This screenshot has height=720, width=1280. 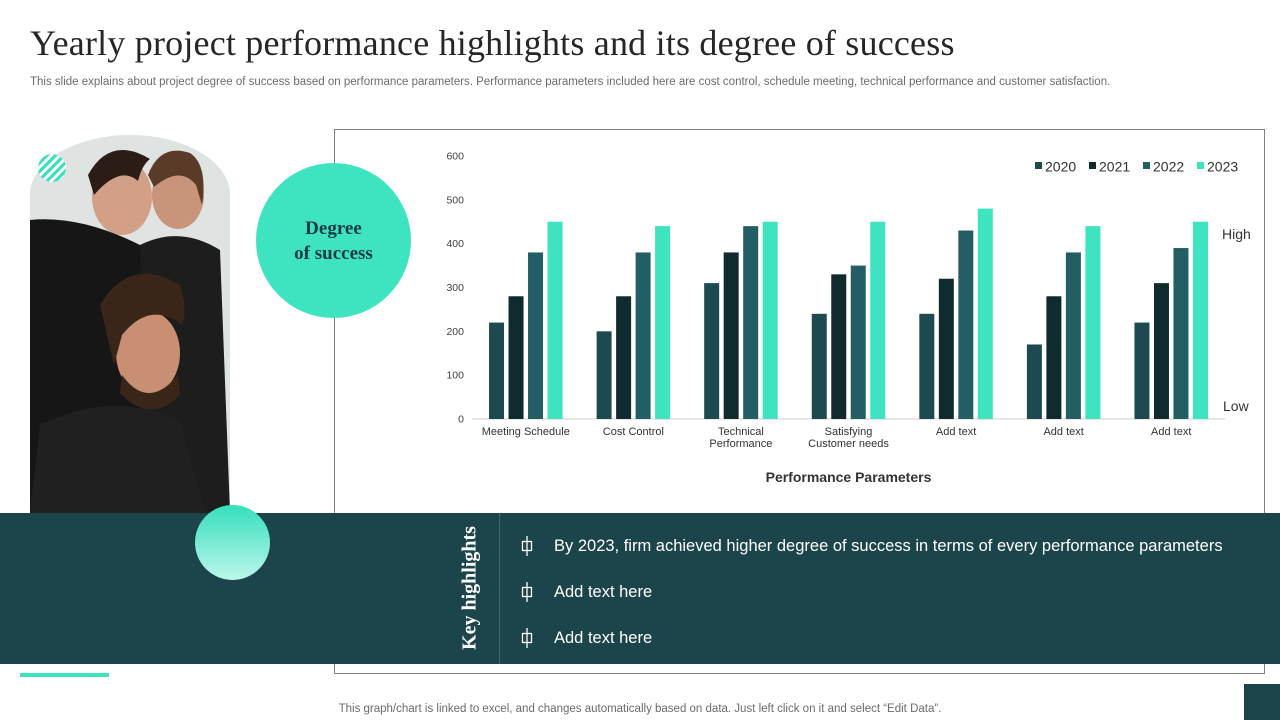 I want to click on badge-label: Degree of success, so click(x=333, y=240).